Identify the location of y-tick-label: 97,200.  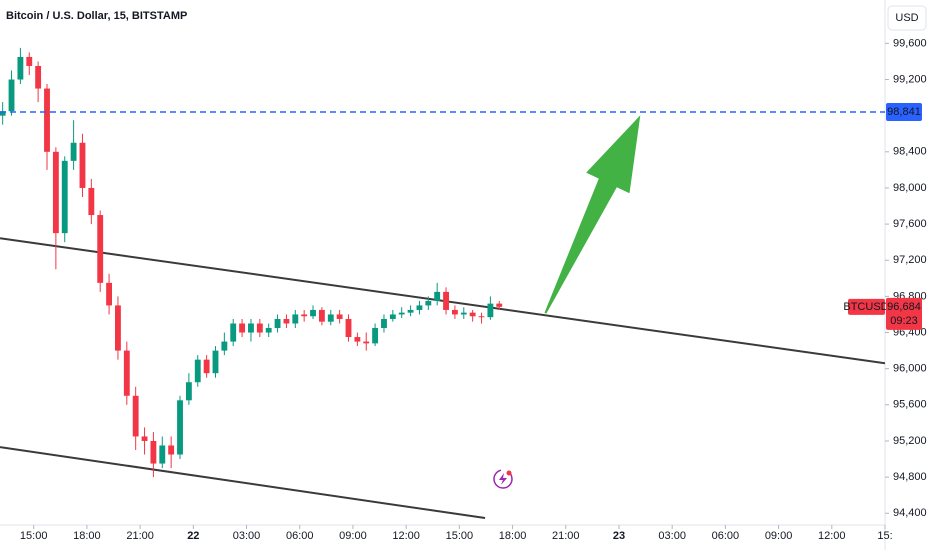
(910, 260).